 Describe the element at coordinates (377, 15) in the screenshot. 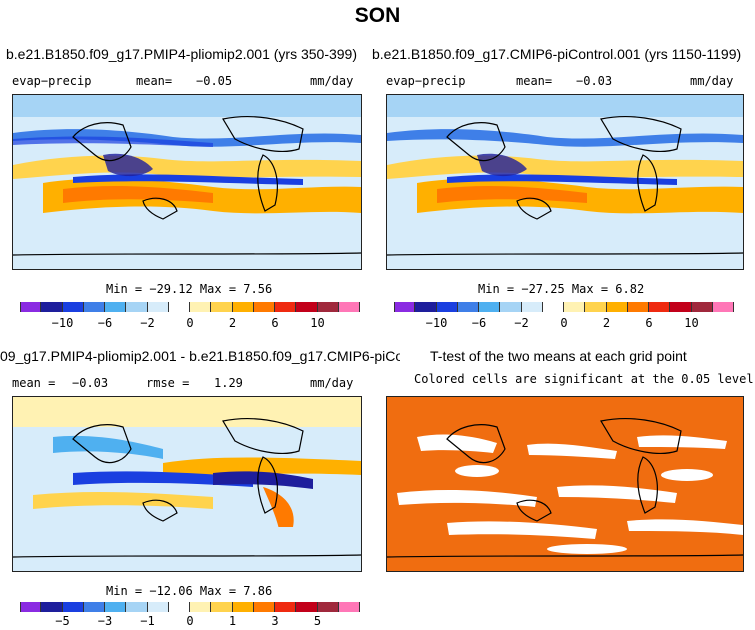

I see `figure-title: SON` at that location.